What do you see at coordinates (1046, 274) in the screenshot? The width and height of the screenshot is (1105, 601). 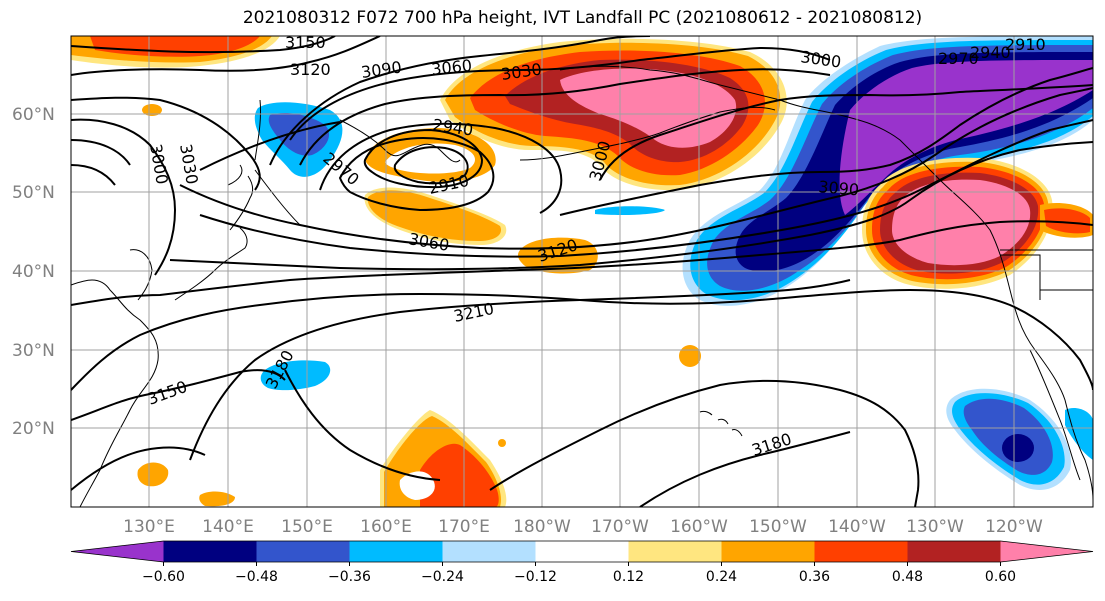 I see `state-borders` at bounding box center [1046, 274].